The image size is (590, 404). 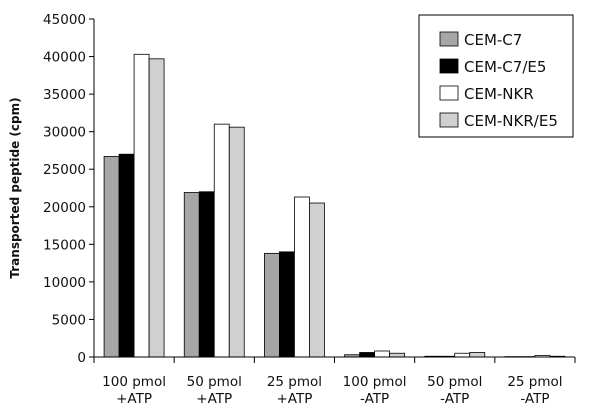 What do you see at coordinates (69, 320) in the screenshot?
I see `y-tick-label: 5000` at bounding box center [69, 320].